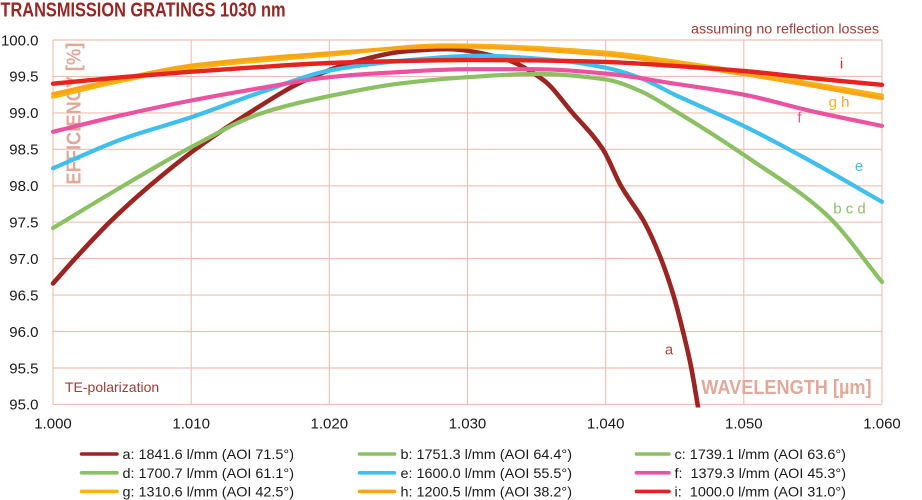  I want to click on svg-text: assuming no reflection losses, so click(785, 29).